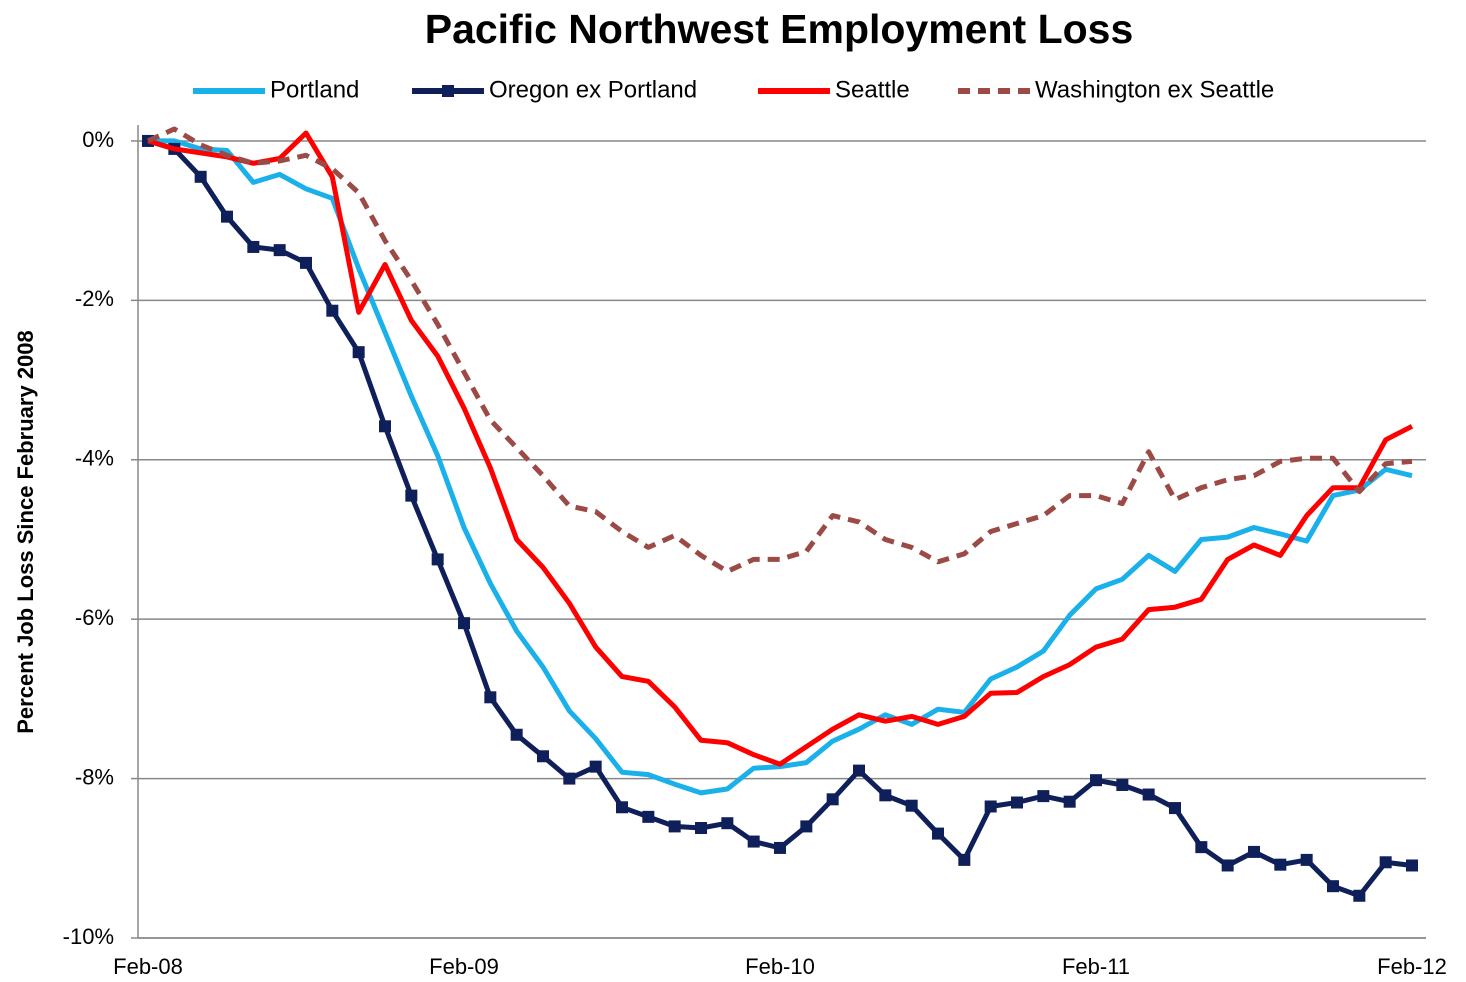  What do you see at coordinates (1412, 966) in the screenshot?
I see `x-tick-label: Feb-12` at bounding box center [1412, 966].